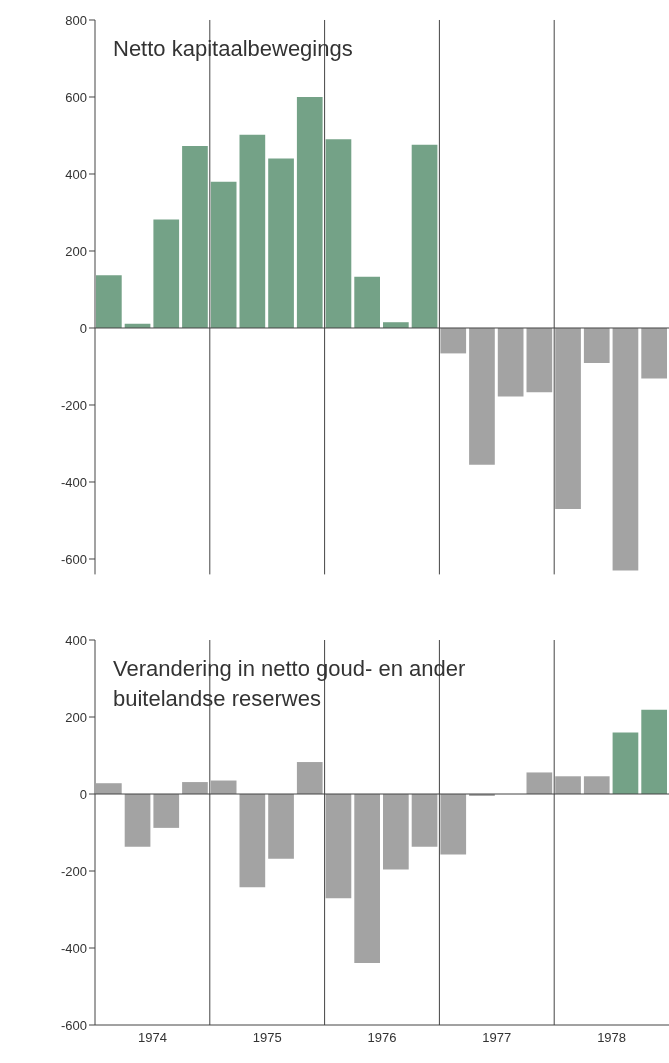  What do you see at coordinates (152, 1038) in the screenshot?
I see `x-tick-label: 1974` at bounding box center [152, 1038].